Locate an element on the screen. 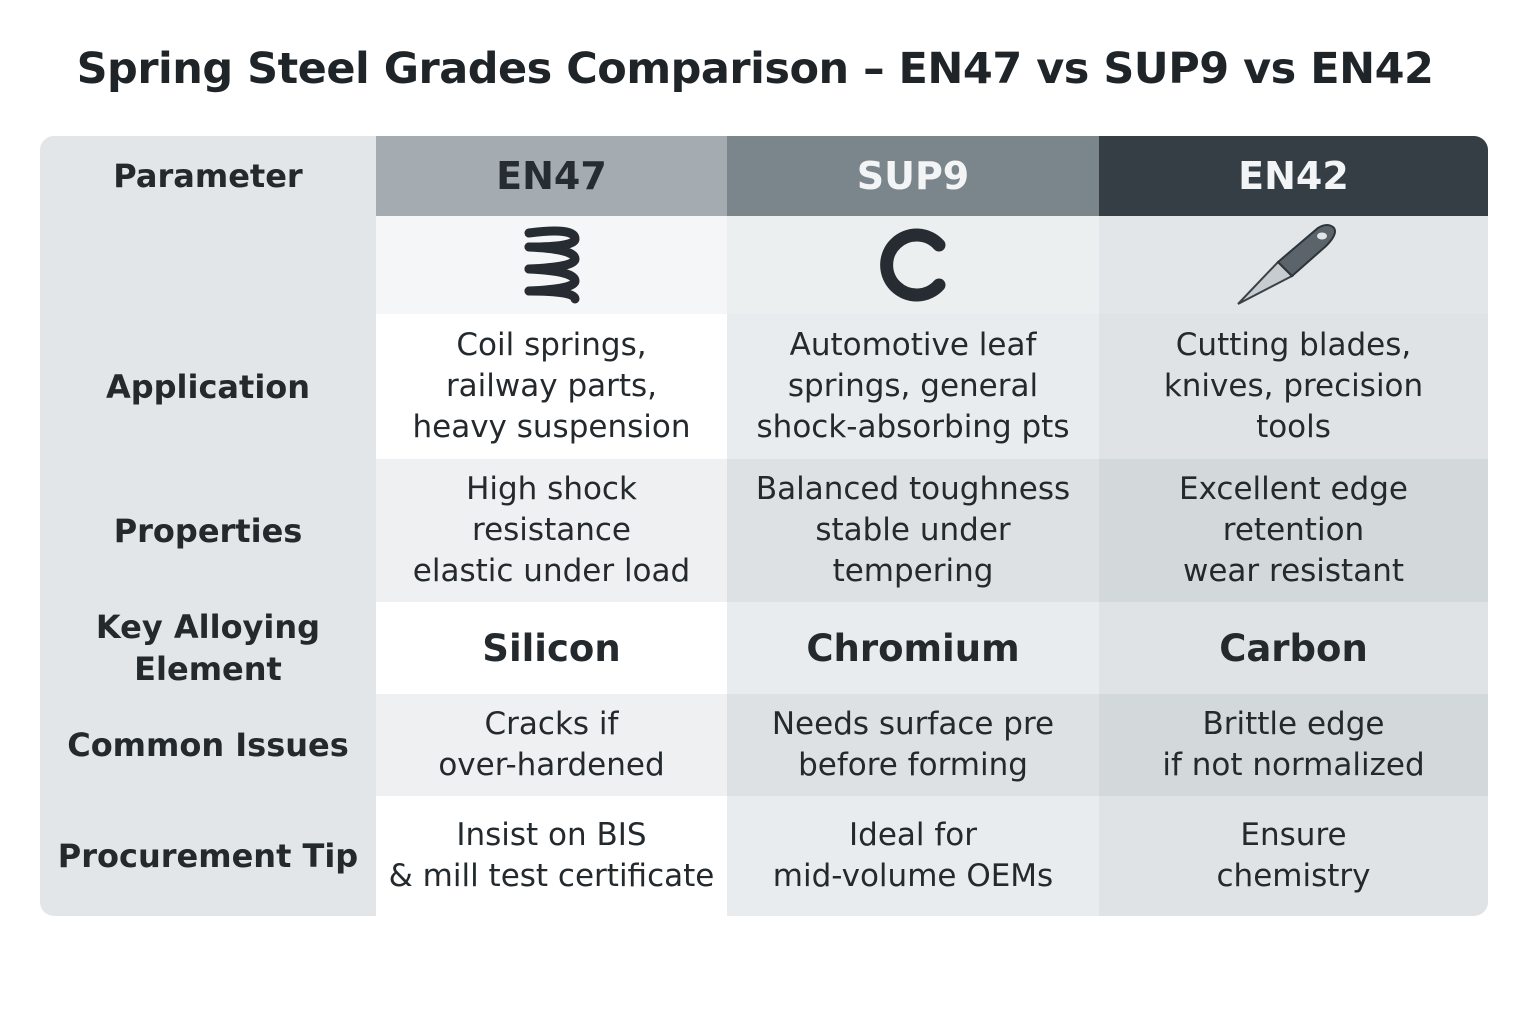 The width and height of the screenshot is (1536, 1024). cell-properties-en47: High shock resistance elastic under load is located at coordinates (551, 530).